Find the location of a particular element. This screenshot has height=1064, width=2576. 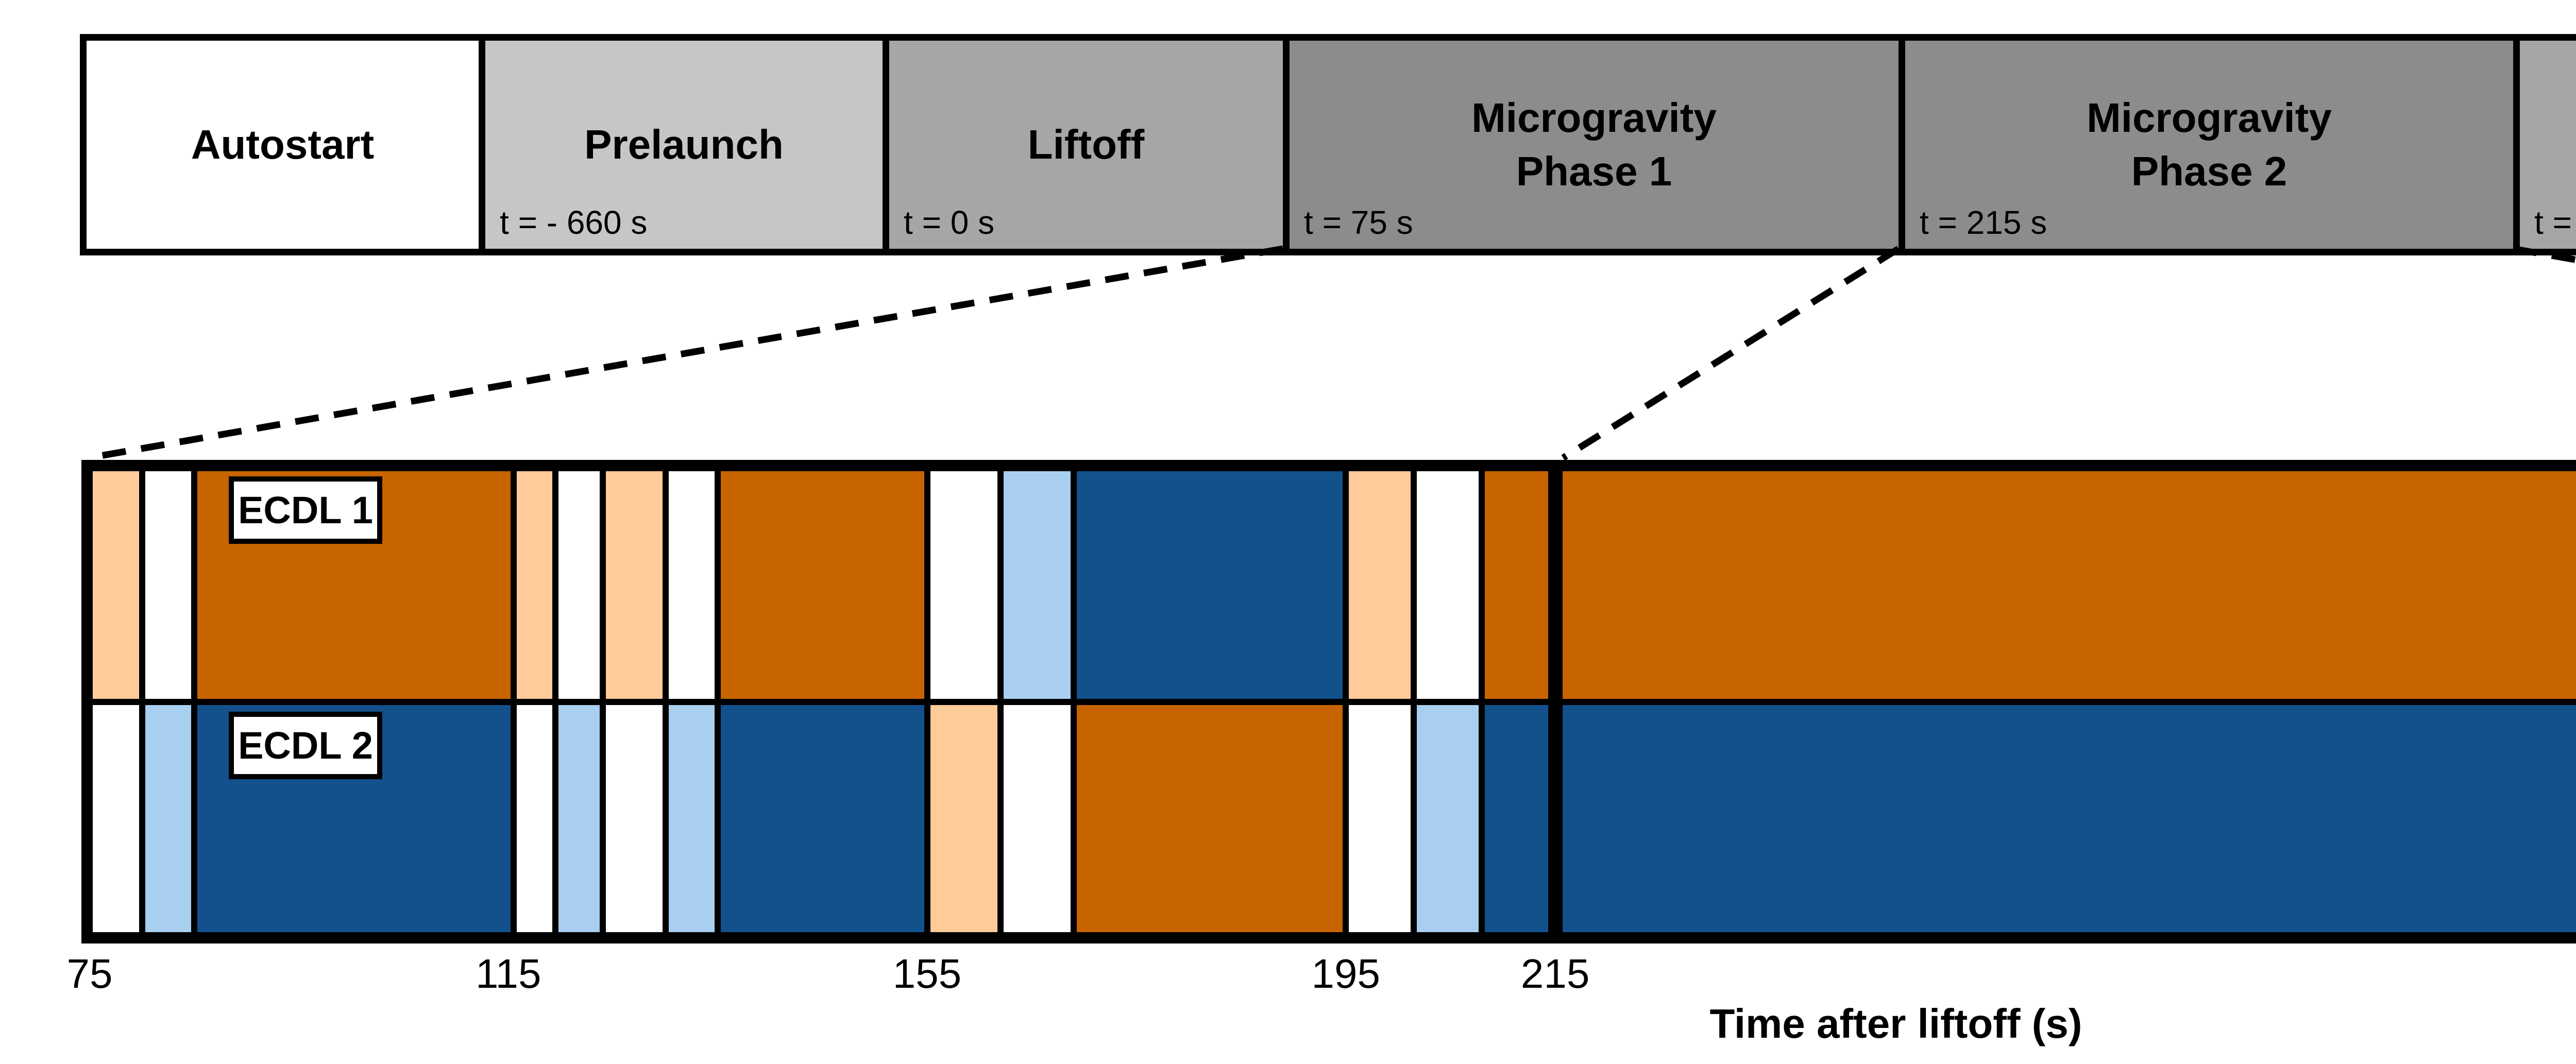

phase-box-liftoff: Liftoff t = 0 s is located at coordinates (1086, 144).